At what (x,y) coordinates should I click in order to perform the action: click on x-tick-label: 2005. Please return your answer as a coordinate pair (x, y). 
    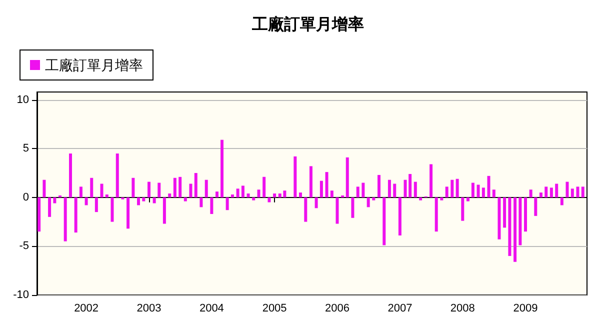
    Looking at the image, I should click on (274, 308).